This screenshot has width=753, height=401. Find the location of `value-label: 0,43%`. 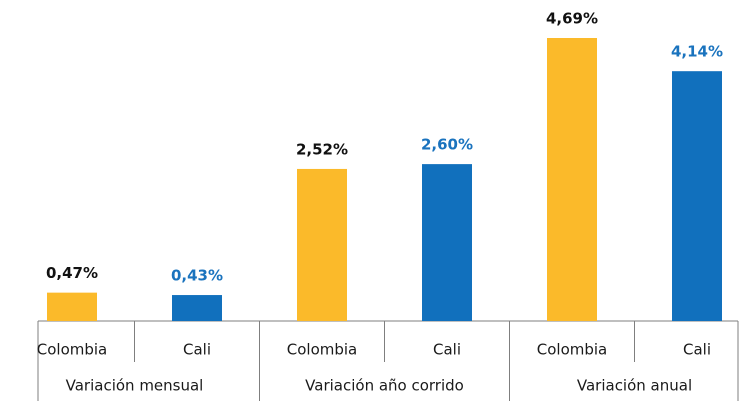

value-label: 0,43% is located at coordinates (197, 276).